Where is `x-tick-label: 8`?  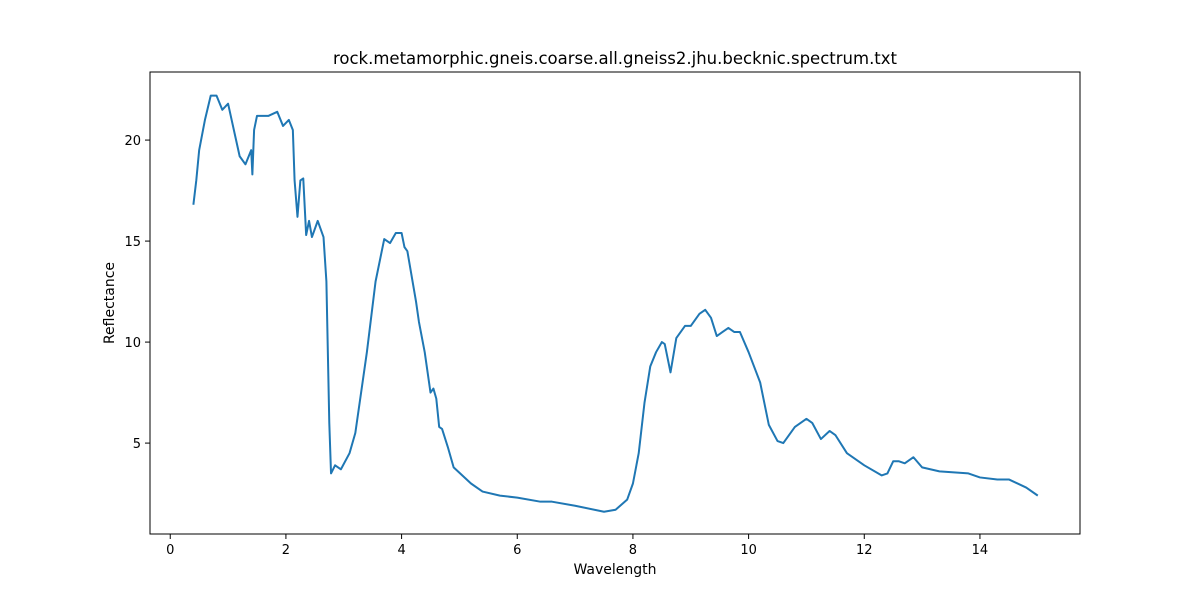 x-tick-label: 8 is located at coordinates (633, 550).